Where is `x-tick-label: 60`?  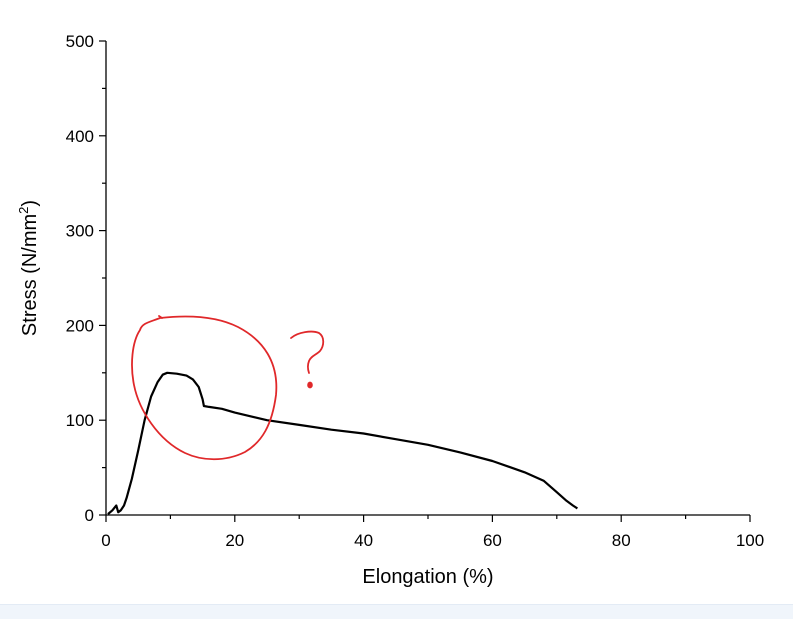
x-tick-label: 60 is located at coordinates (492, 540).